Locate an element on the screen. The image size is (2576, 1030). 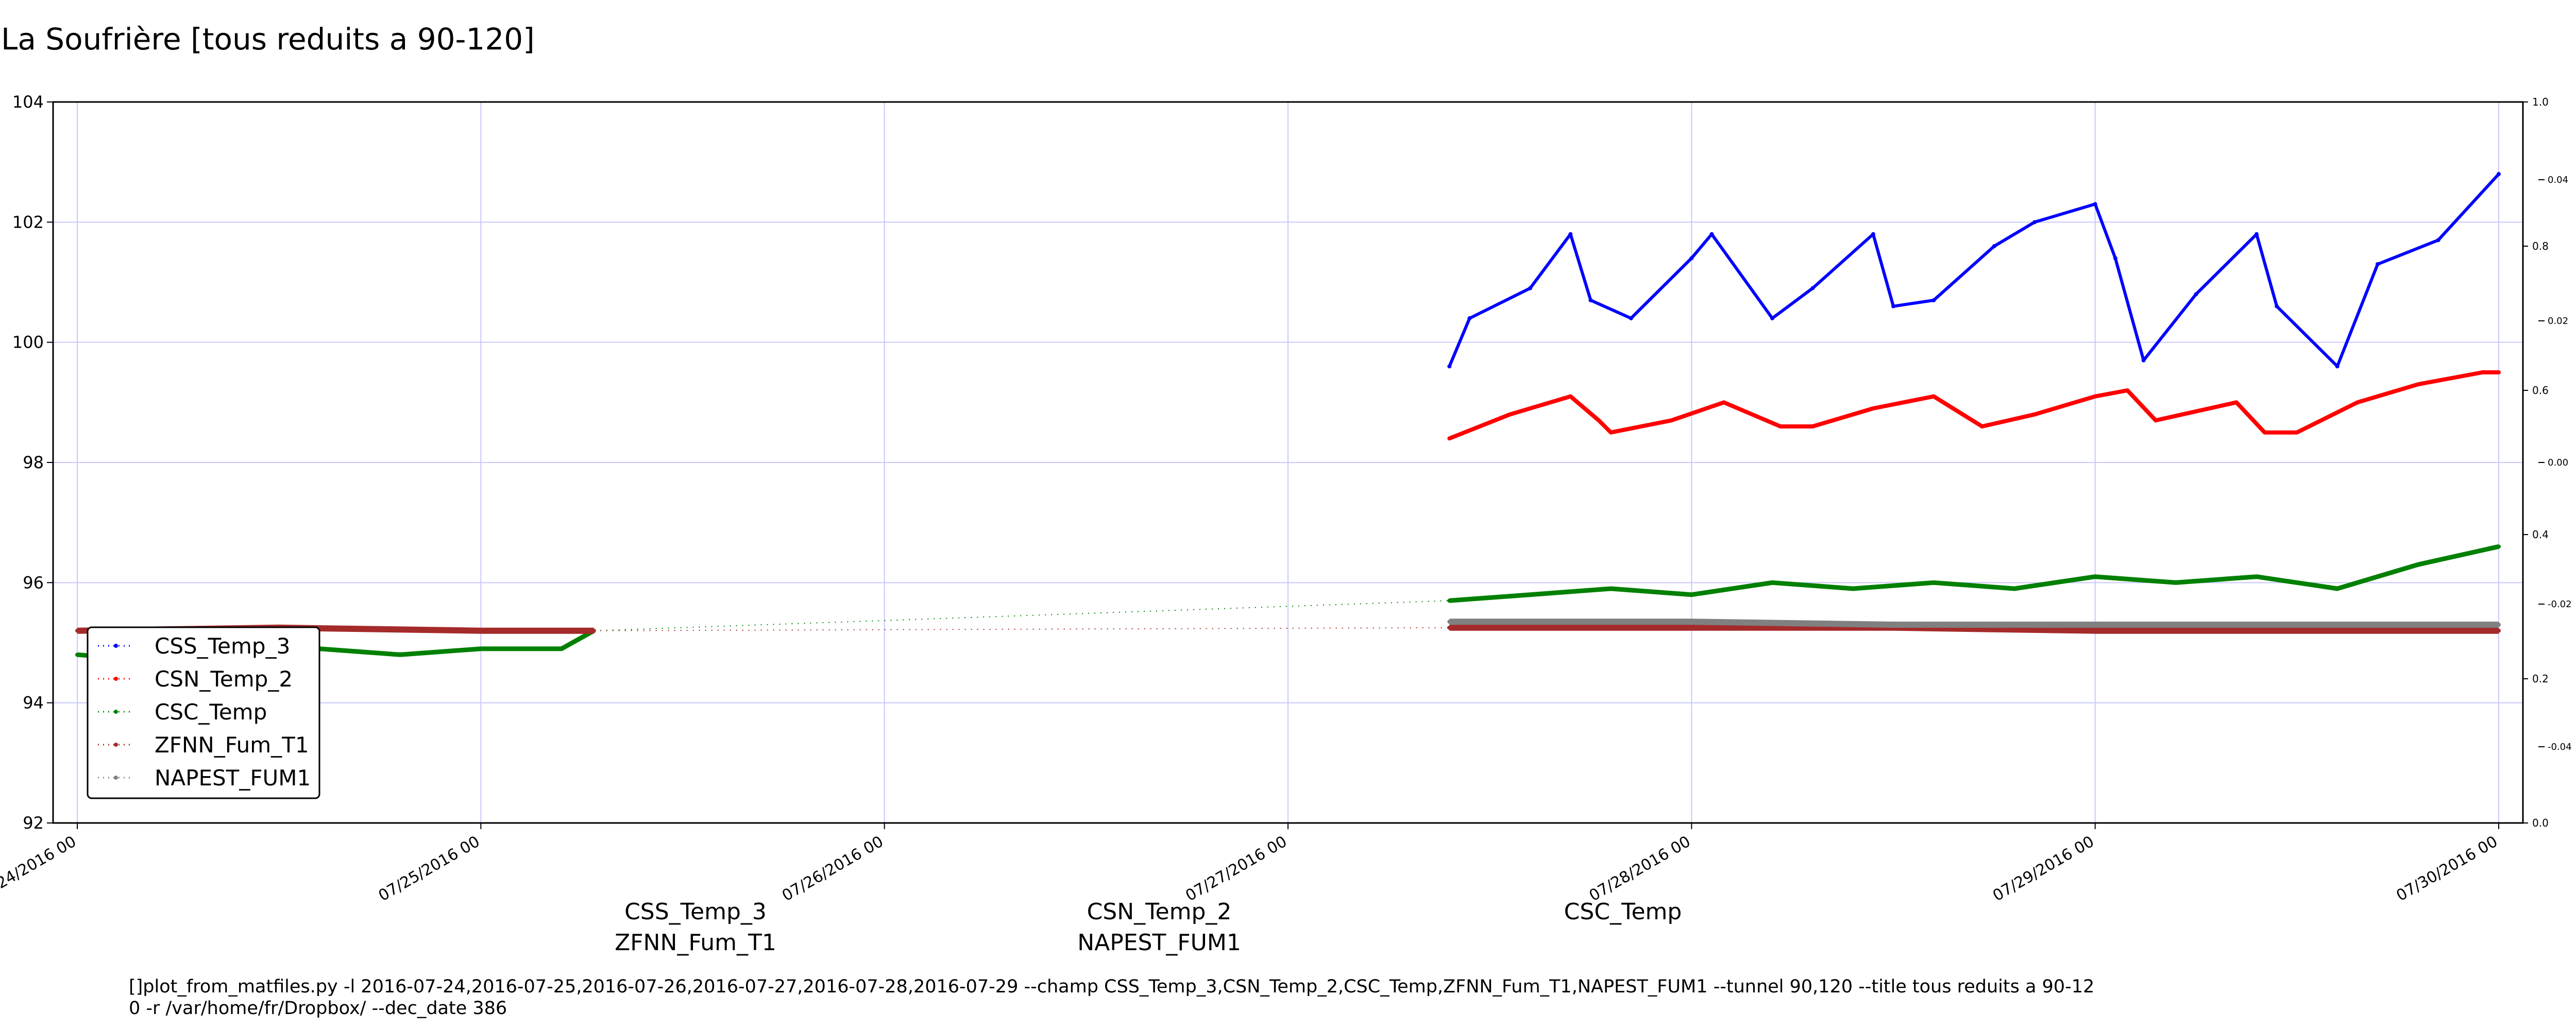
y-tick-label: 94 is located at coordinates (33, 703).